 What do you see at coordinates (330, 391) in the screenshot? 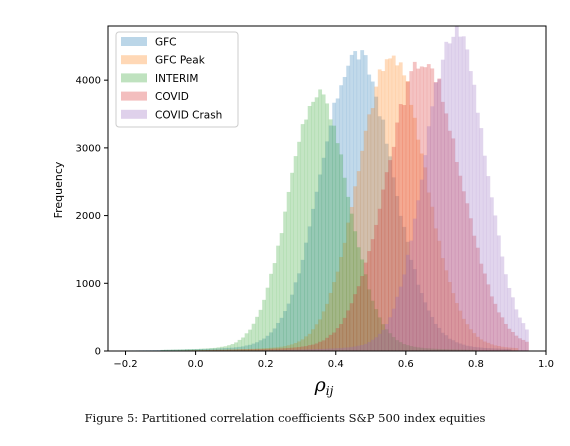
I see `x-axis-label-sub: ij` at bounding box center [330, 391].